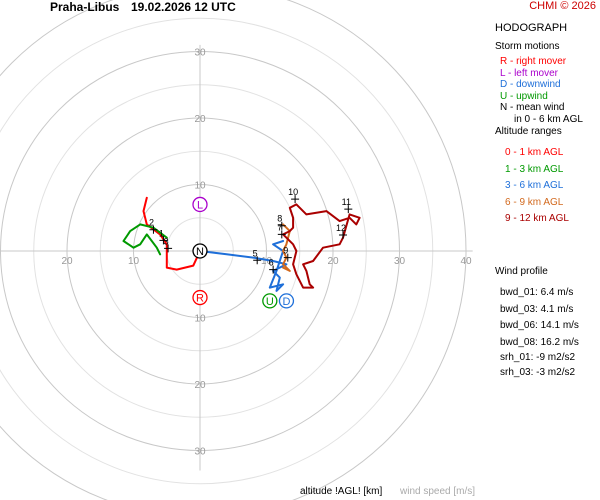  What do you see at coordinates (538, 372) in the screenshot?
I see `srh-03-value: srh_03: -3 m2/s2` at bounding box center [538, 372].